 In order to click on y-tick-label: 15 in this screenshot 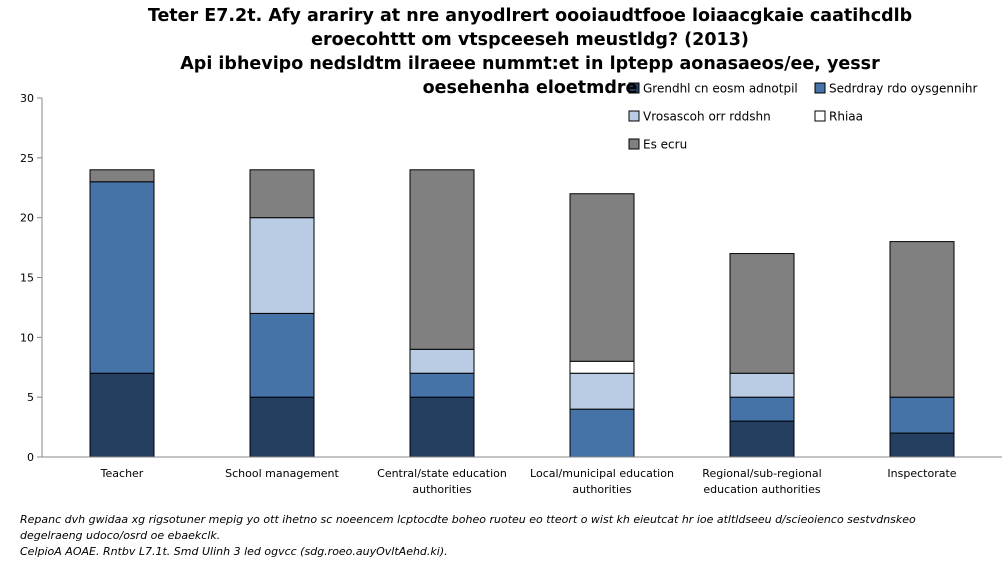, I will do `click(27, 278)`.